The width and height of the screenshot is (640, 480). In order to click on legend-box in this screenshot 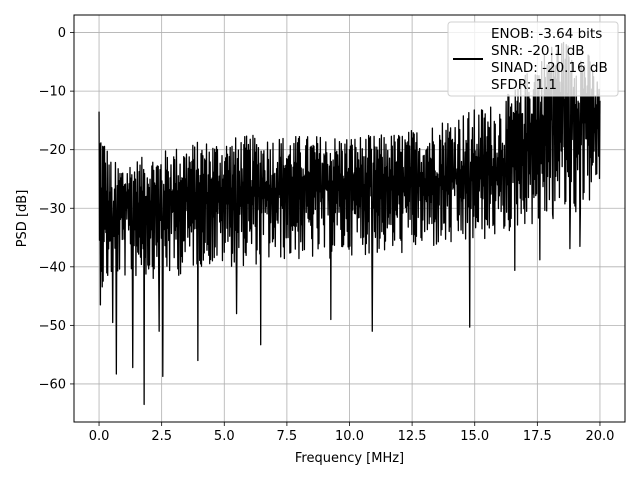, I will do `click(533, 59)`.